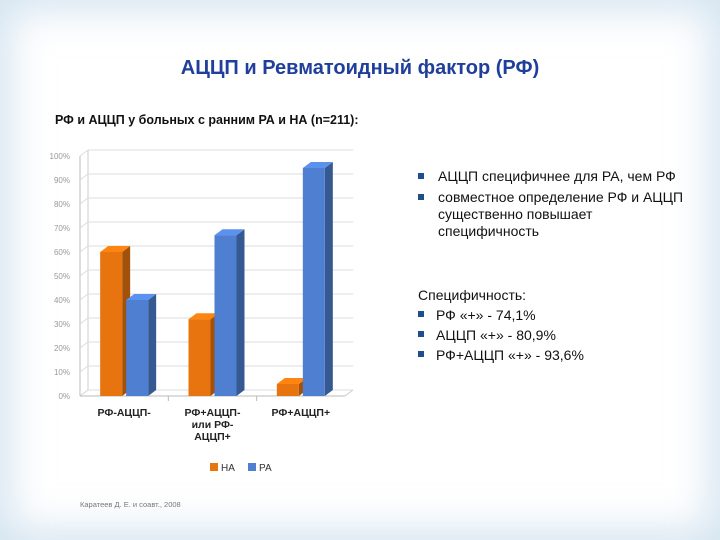 The image size is (720, 540). Describe the element at coordinates (496, 335) in the screenshot. I see `specificity-text: АЦЦП «+» - 80,9%` at that location.